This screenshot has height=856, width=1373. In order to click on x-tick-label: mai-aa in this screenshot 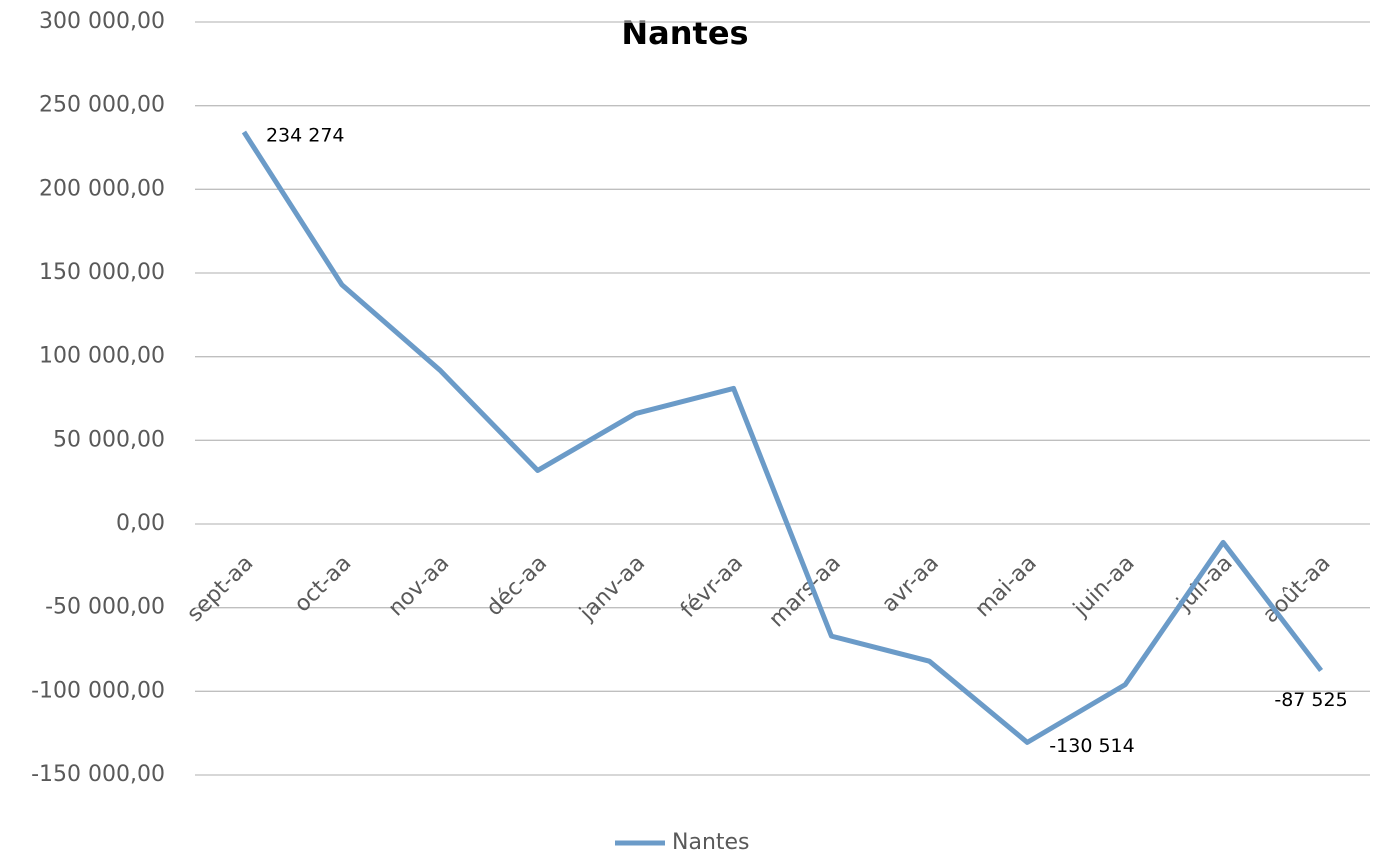, I will do `click(1005, 586)`.